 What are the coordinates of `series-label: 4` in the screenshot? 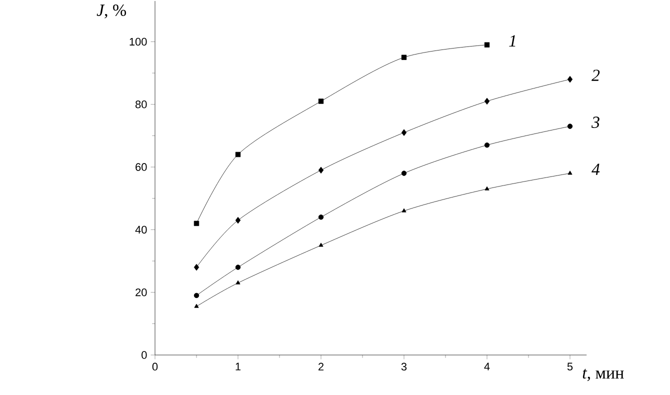 It's located at (596, 169).